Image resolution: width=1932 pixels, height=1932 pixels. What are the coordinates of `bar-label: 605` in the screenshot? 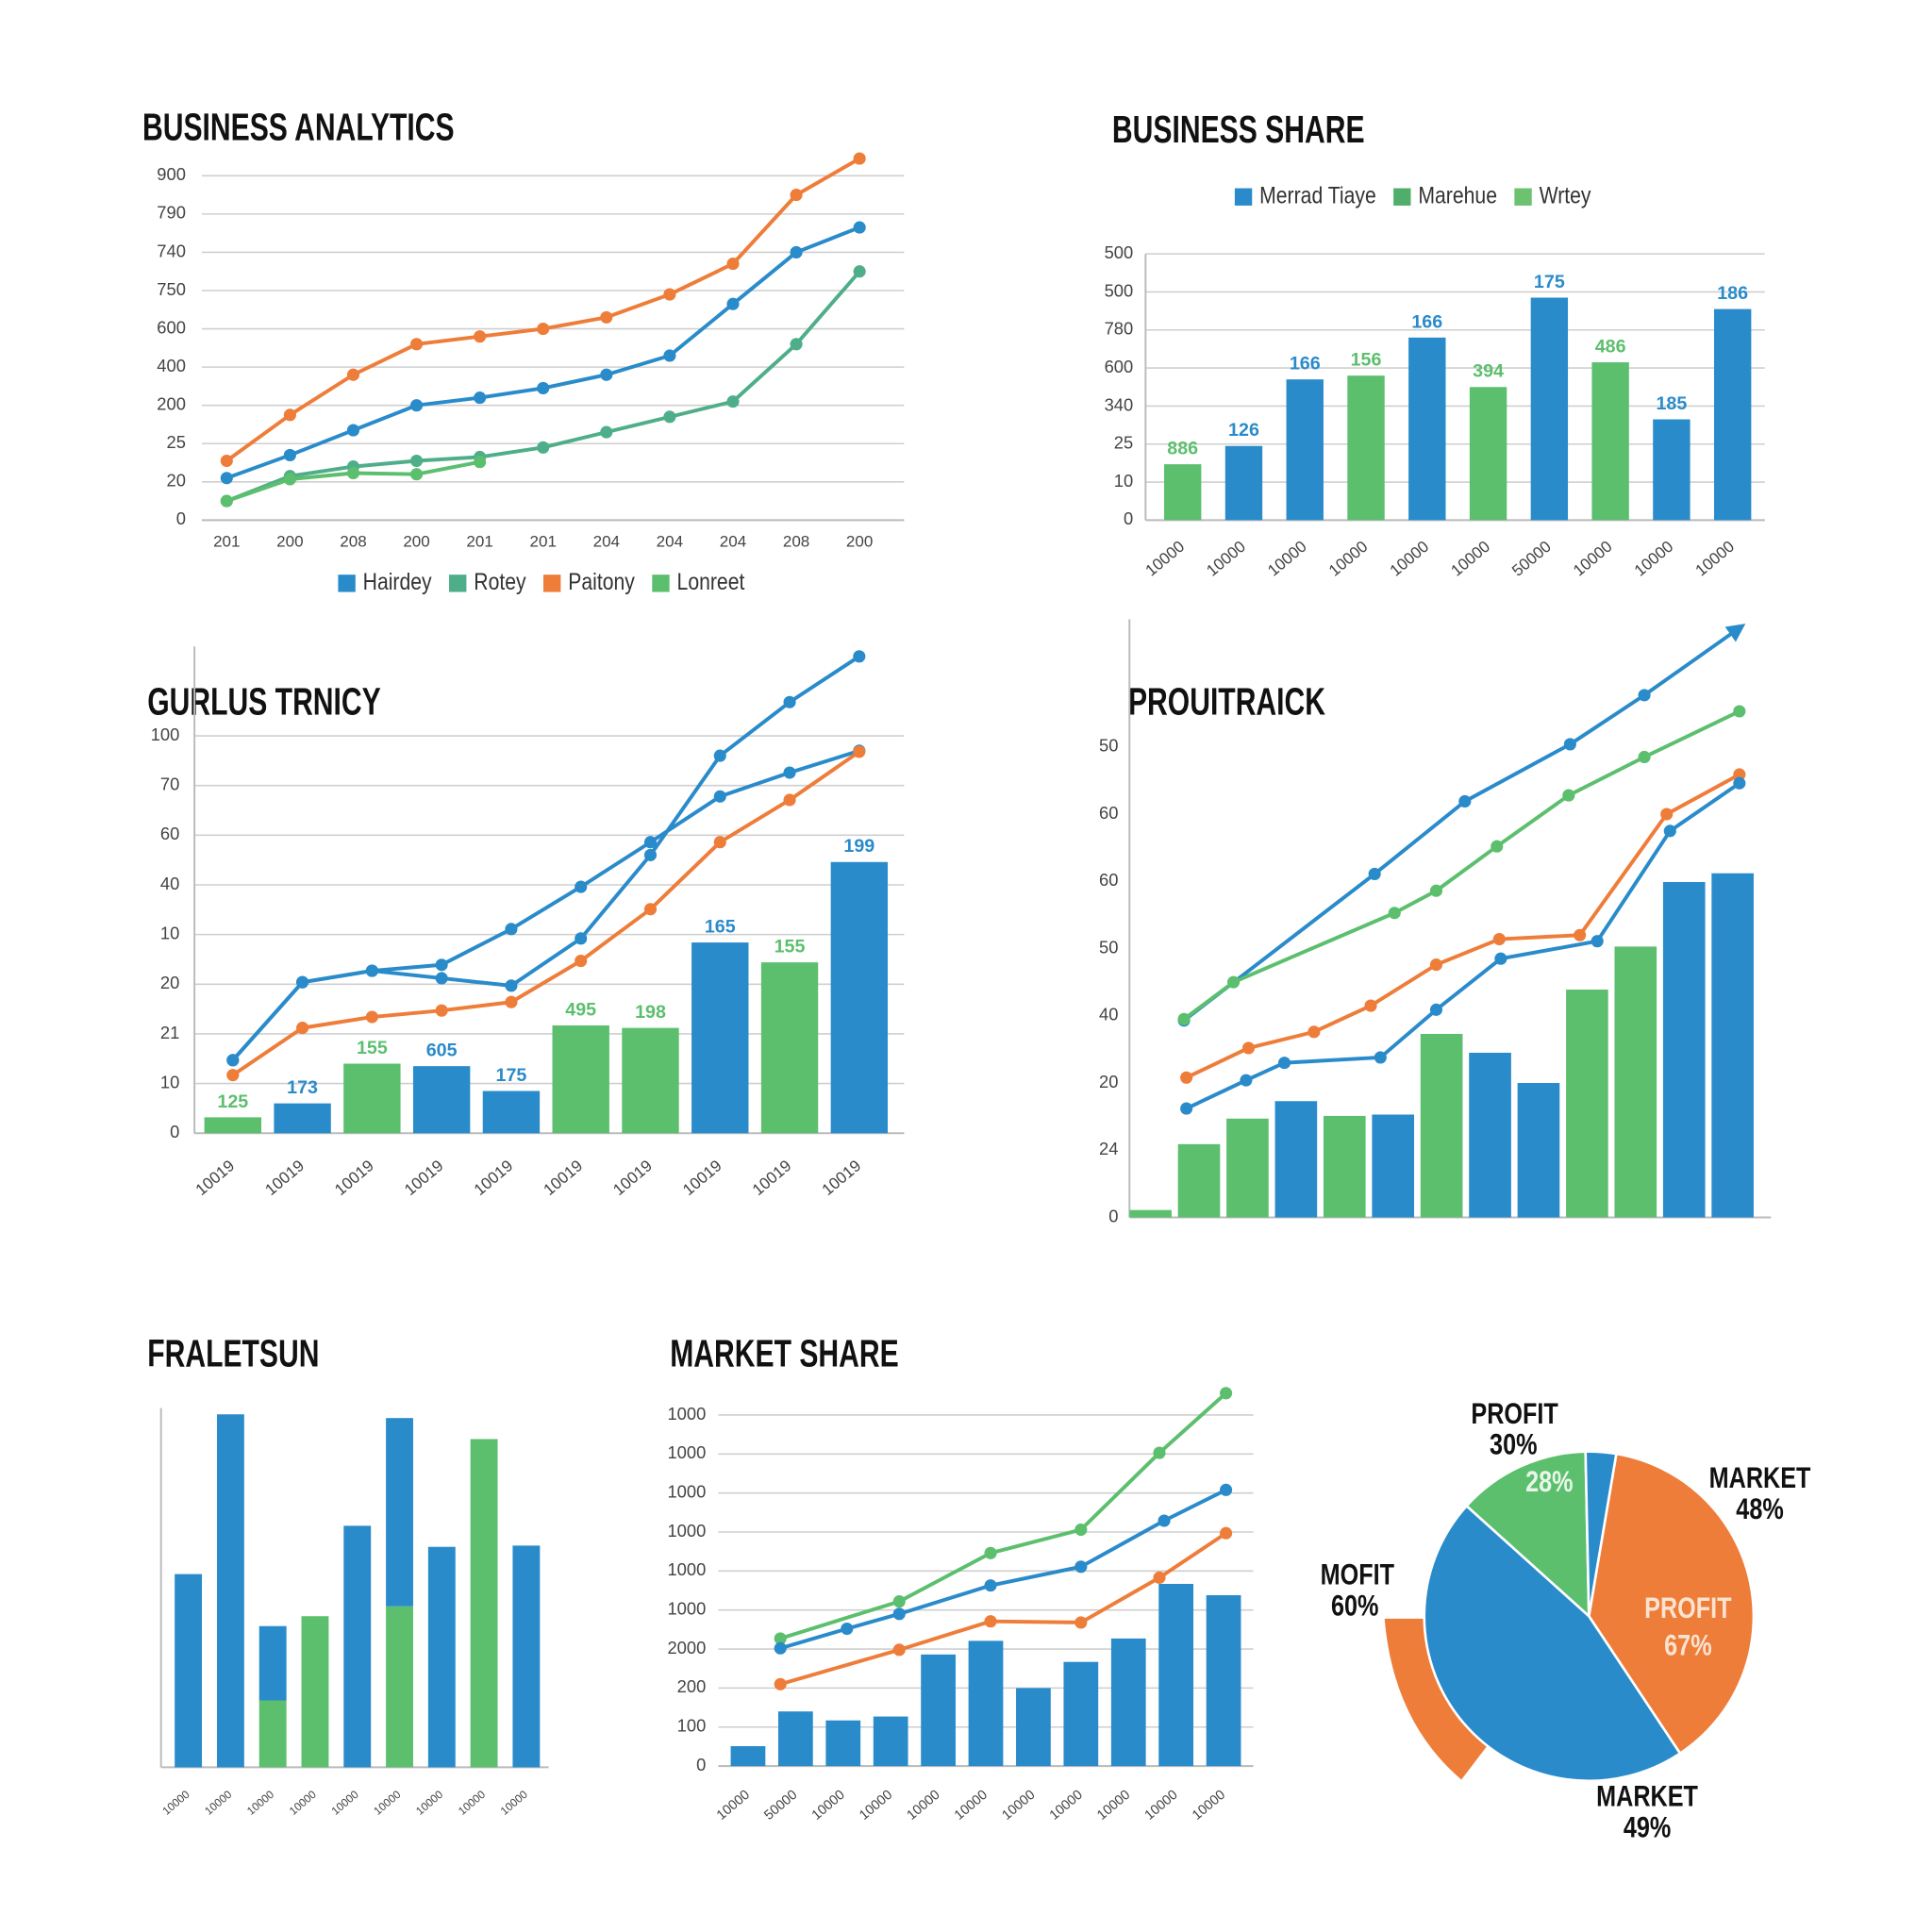 It's located at (442, 1051).